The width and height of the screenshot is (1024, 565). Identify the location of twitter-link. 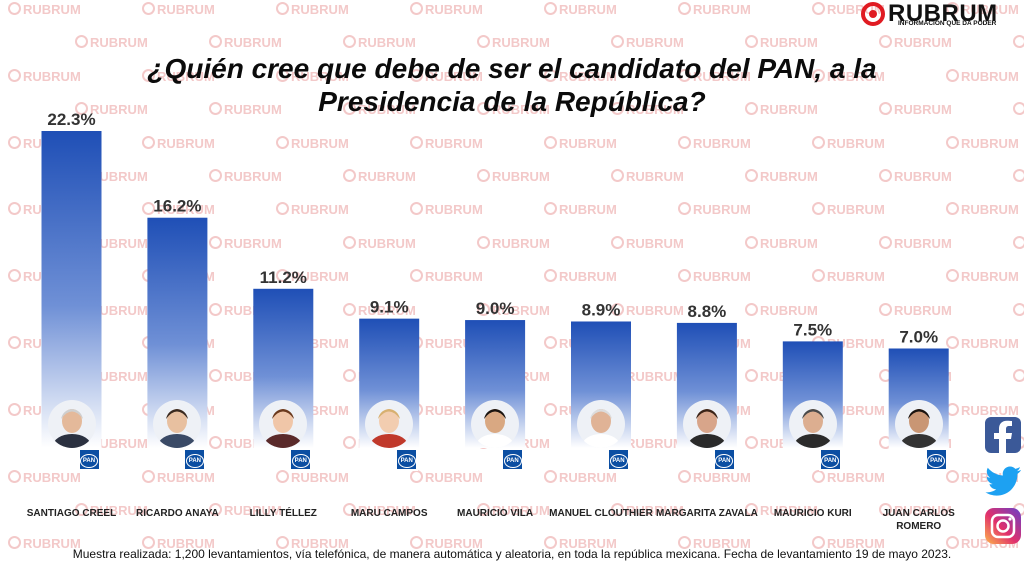
(1003, 481).